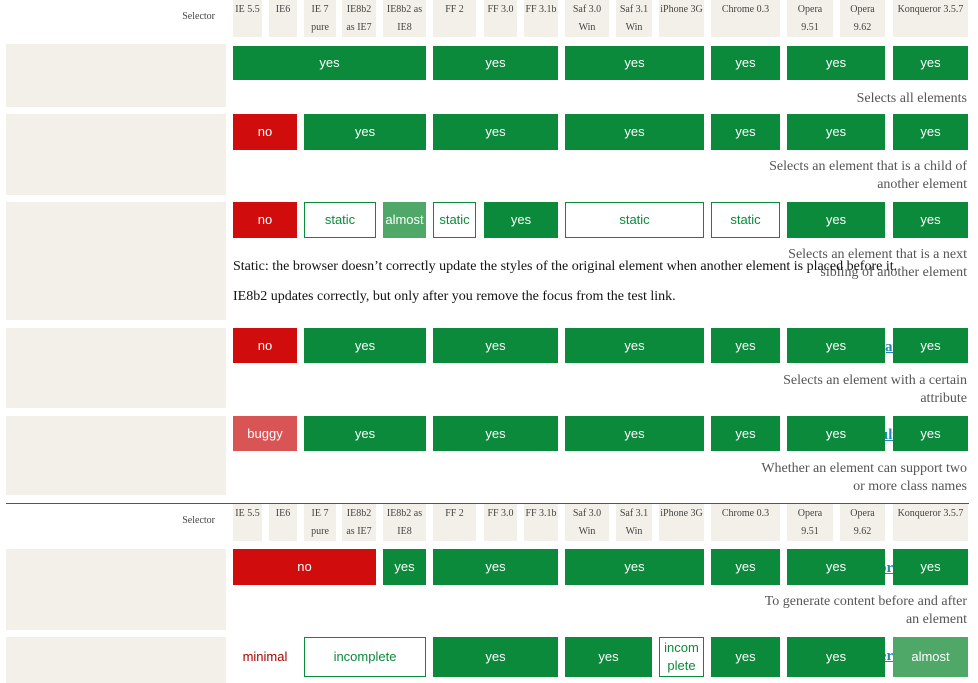 The image size is (978, 683). Describe the element at coordinates (265, 657) in the screenshot. I see `support-cell: minimal` at that location.